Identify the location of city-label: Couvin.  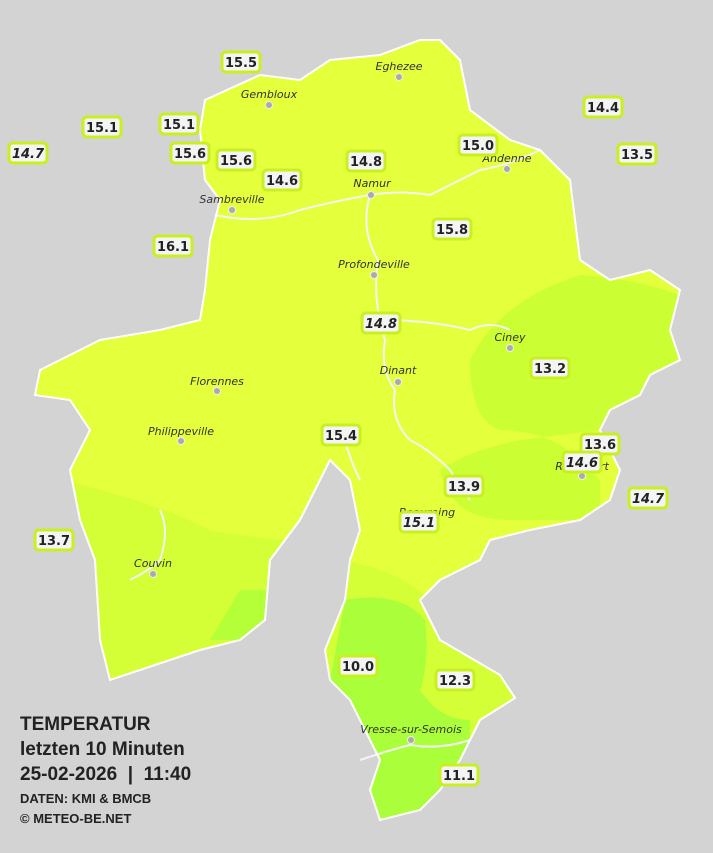
(153, 563).